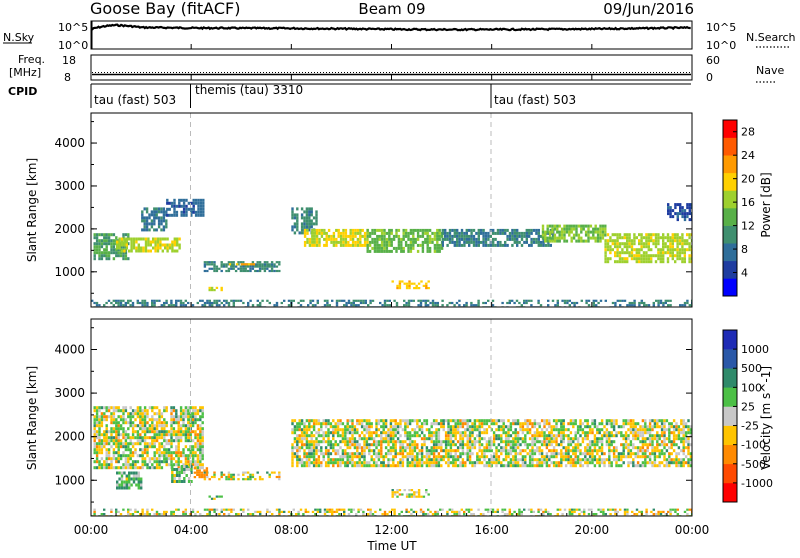 The height and width of the screenshot is (558, 800). I want to click on colorbar-swatch, so click(730, 129).